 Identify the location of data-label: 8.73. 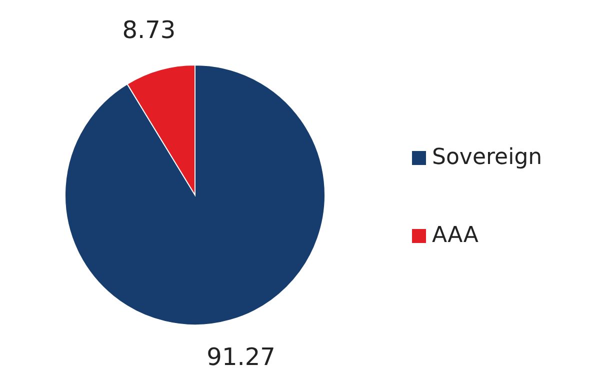
(149, 30).